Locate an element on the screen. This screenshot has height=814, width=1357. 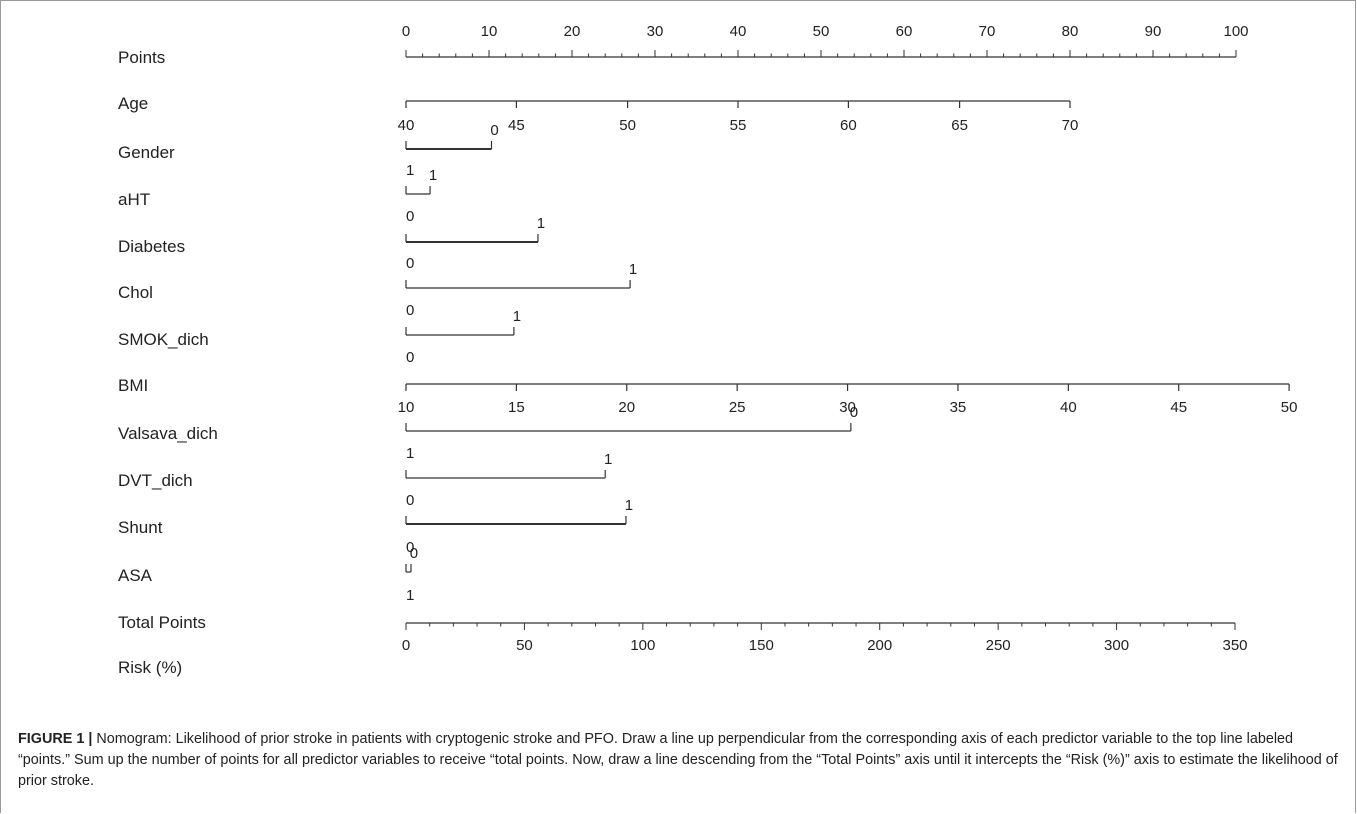
points-tick-label-30: 30 is located at coordinates (655, 31).